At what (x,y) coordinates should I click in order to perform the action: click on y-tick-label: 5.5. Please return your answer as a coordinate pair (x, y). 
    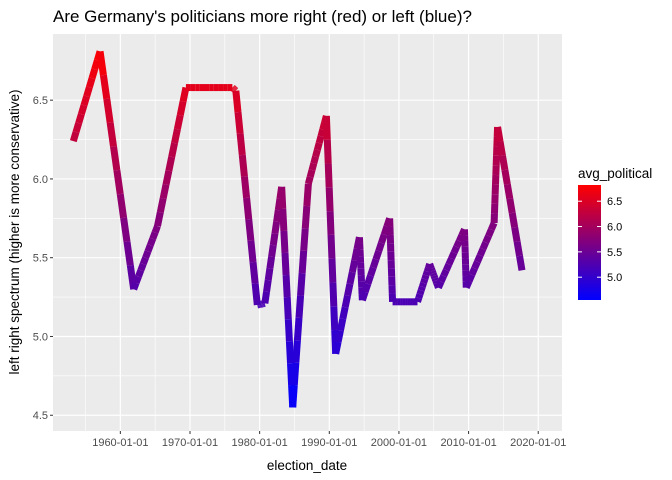
    Looking at the image, I should click on (40, 259).